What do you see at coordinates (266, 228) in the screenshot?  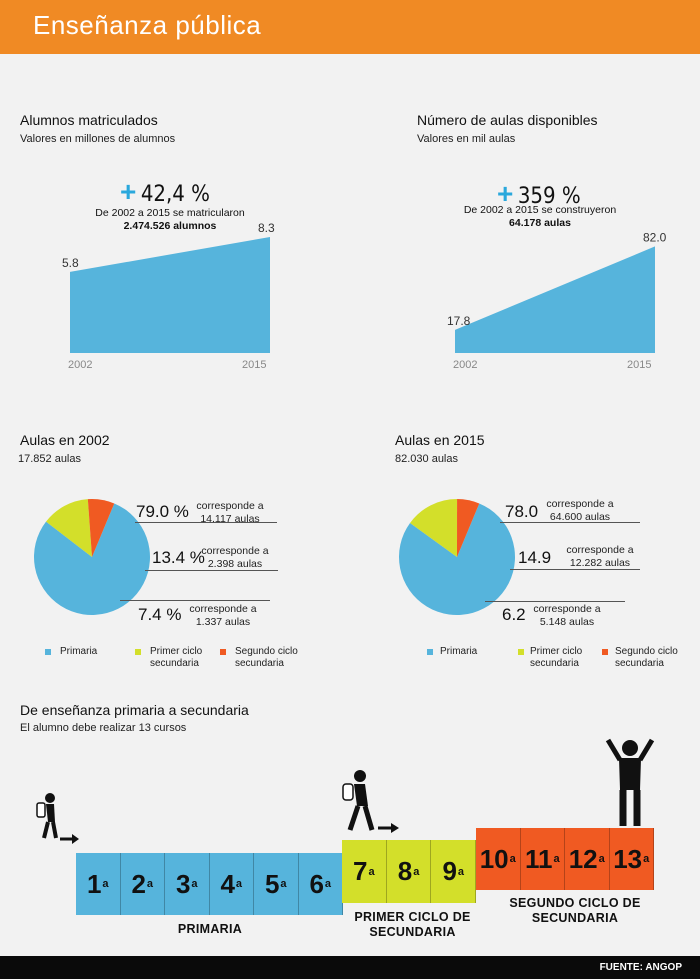 I see `alumnos-value-2015: 8.3` at bounding box center [266, 228].